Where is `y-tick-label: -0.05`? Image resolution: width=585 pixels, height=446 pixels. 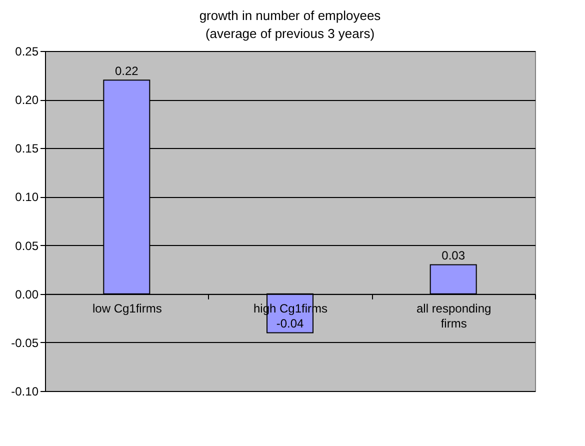 y-tick-label: -0.05 is located at coordinates (25, 343).